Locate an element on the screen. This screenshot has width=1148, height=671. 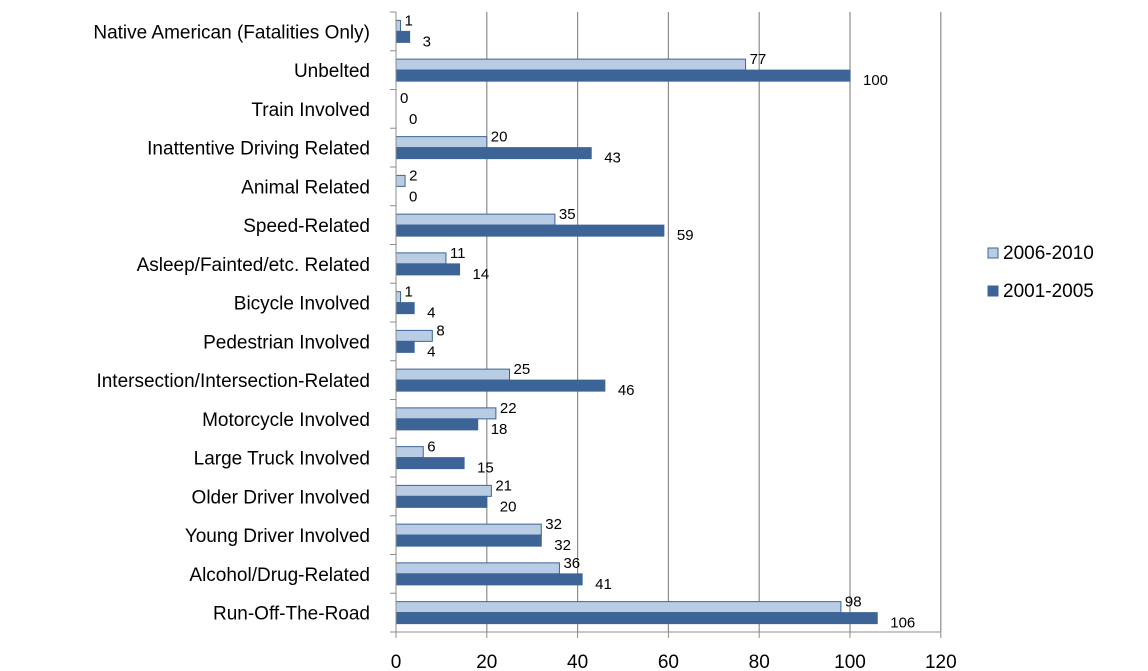
data-label-2006-2010: 77 is located at coordinates (758, 59).